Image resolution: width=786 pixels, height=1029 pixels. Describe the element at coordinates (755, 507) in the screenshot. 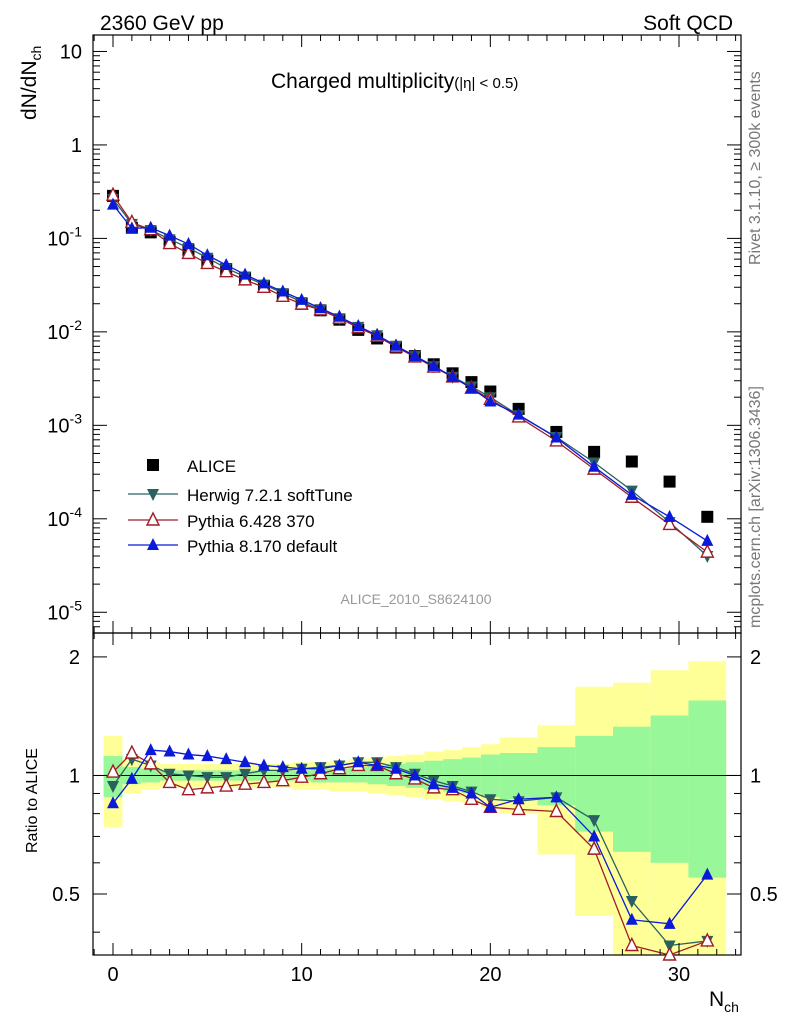

I see `side-label-mcplots: mcplots.cern.ch [arXiv:1306.3436]` at that location.